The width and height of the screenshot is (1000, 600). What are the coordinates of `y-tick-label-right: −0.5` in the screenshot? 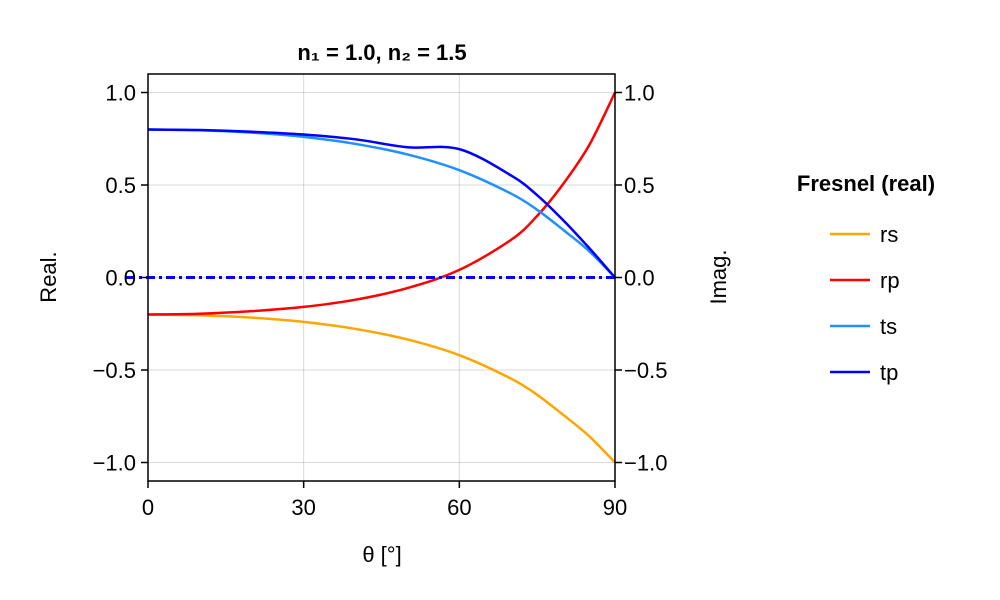 It's located at (645, 370).